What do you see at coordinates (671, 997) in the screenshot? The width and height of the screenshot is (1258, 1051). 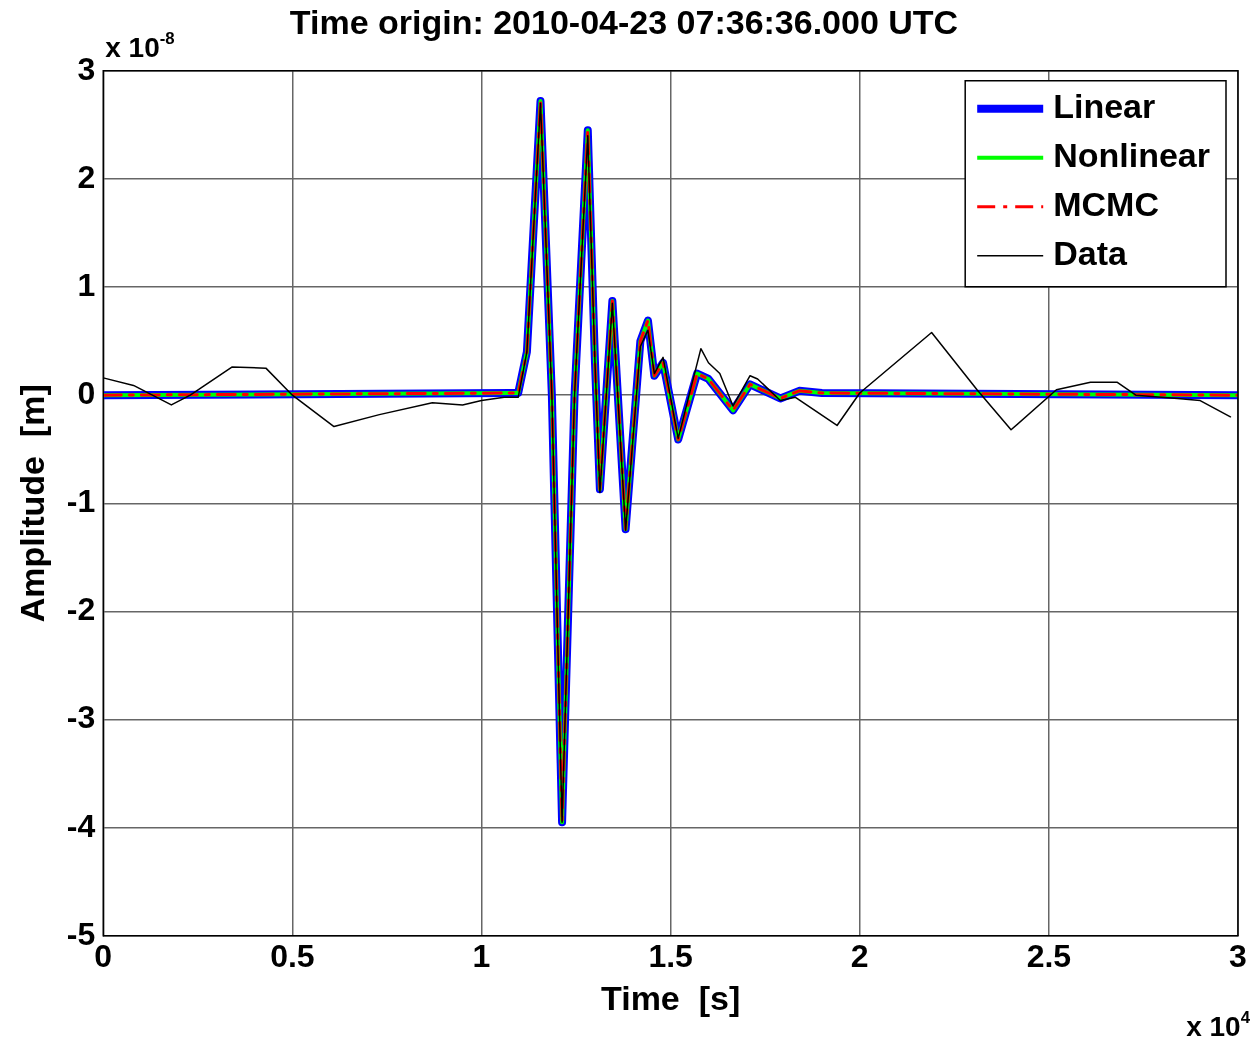 I see `x-axis-title: Time [s]` at bounding box center [671, 997].